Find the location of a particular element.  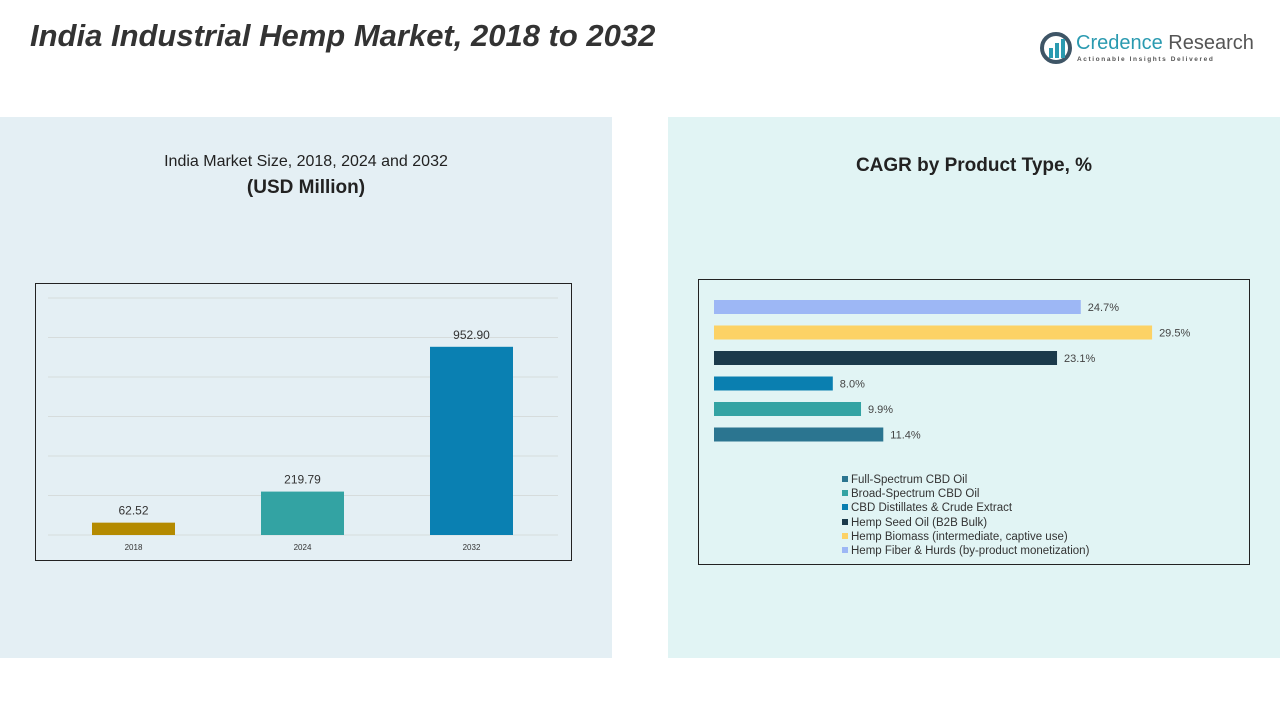

legend-item: Hemp Biomass (intermediate, captive use) is located at coordinates (965, 537).